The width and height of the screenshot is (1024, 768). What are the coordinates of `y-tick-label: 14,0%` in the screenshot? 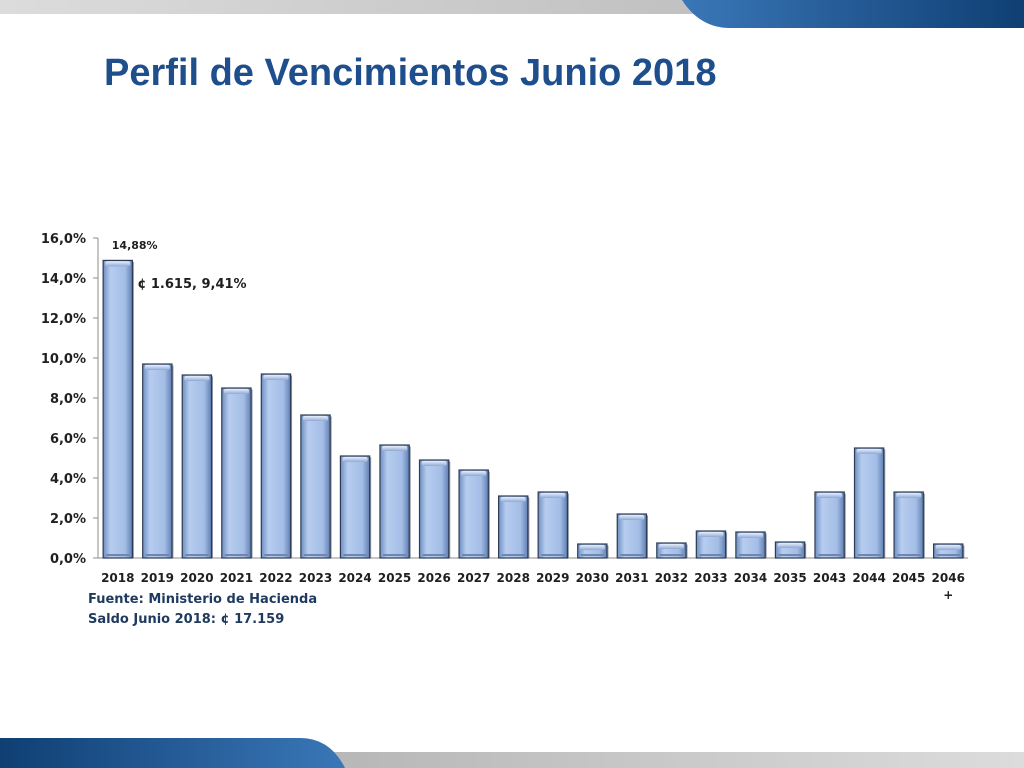 It's located at (63, 279).